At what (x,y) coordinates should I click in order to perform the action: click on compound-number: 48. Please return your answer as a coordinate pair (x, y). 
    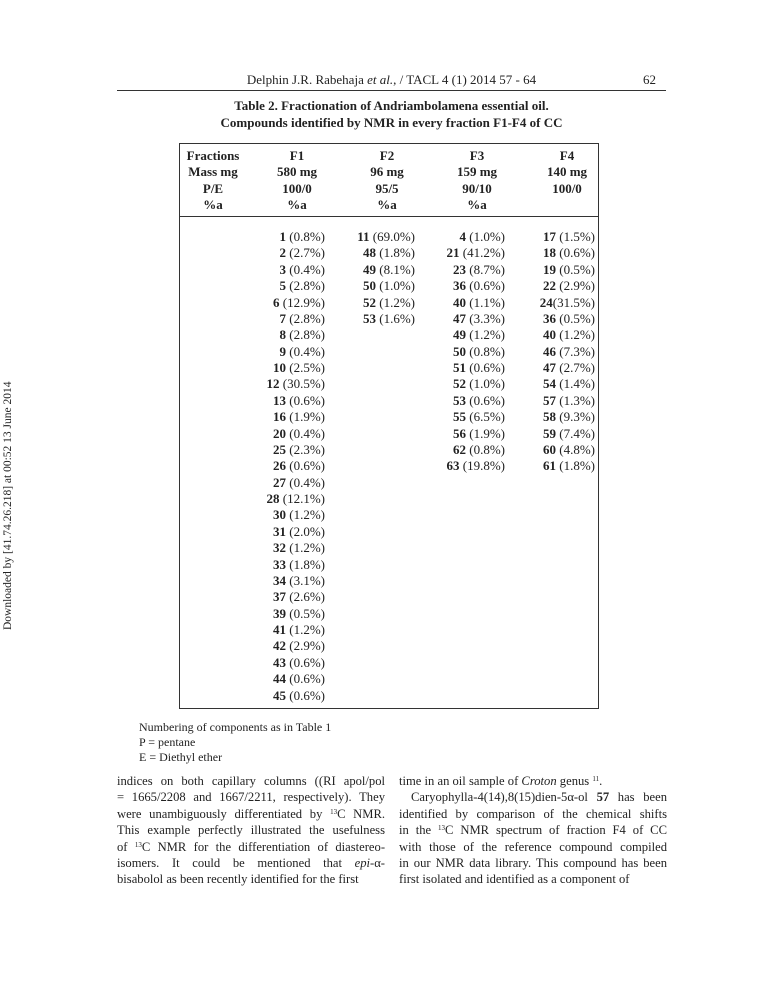
    Looking at the image, I should click on (369, 253).